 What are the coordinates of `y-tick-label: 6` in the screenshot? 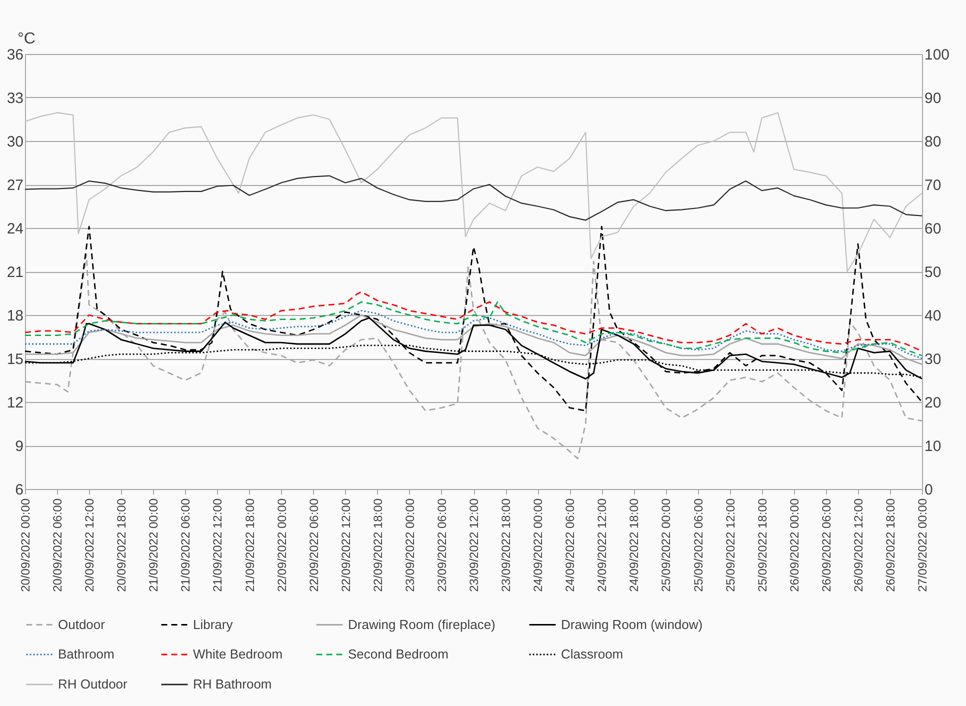 It's located at (19, 490).